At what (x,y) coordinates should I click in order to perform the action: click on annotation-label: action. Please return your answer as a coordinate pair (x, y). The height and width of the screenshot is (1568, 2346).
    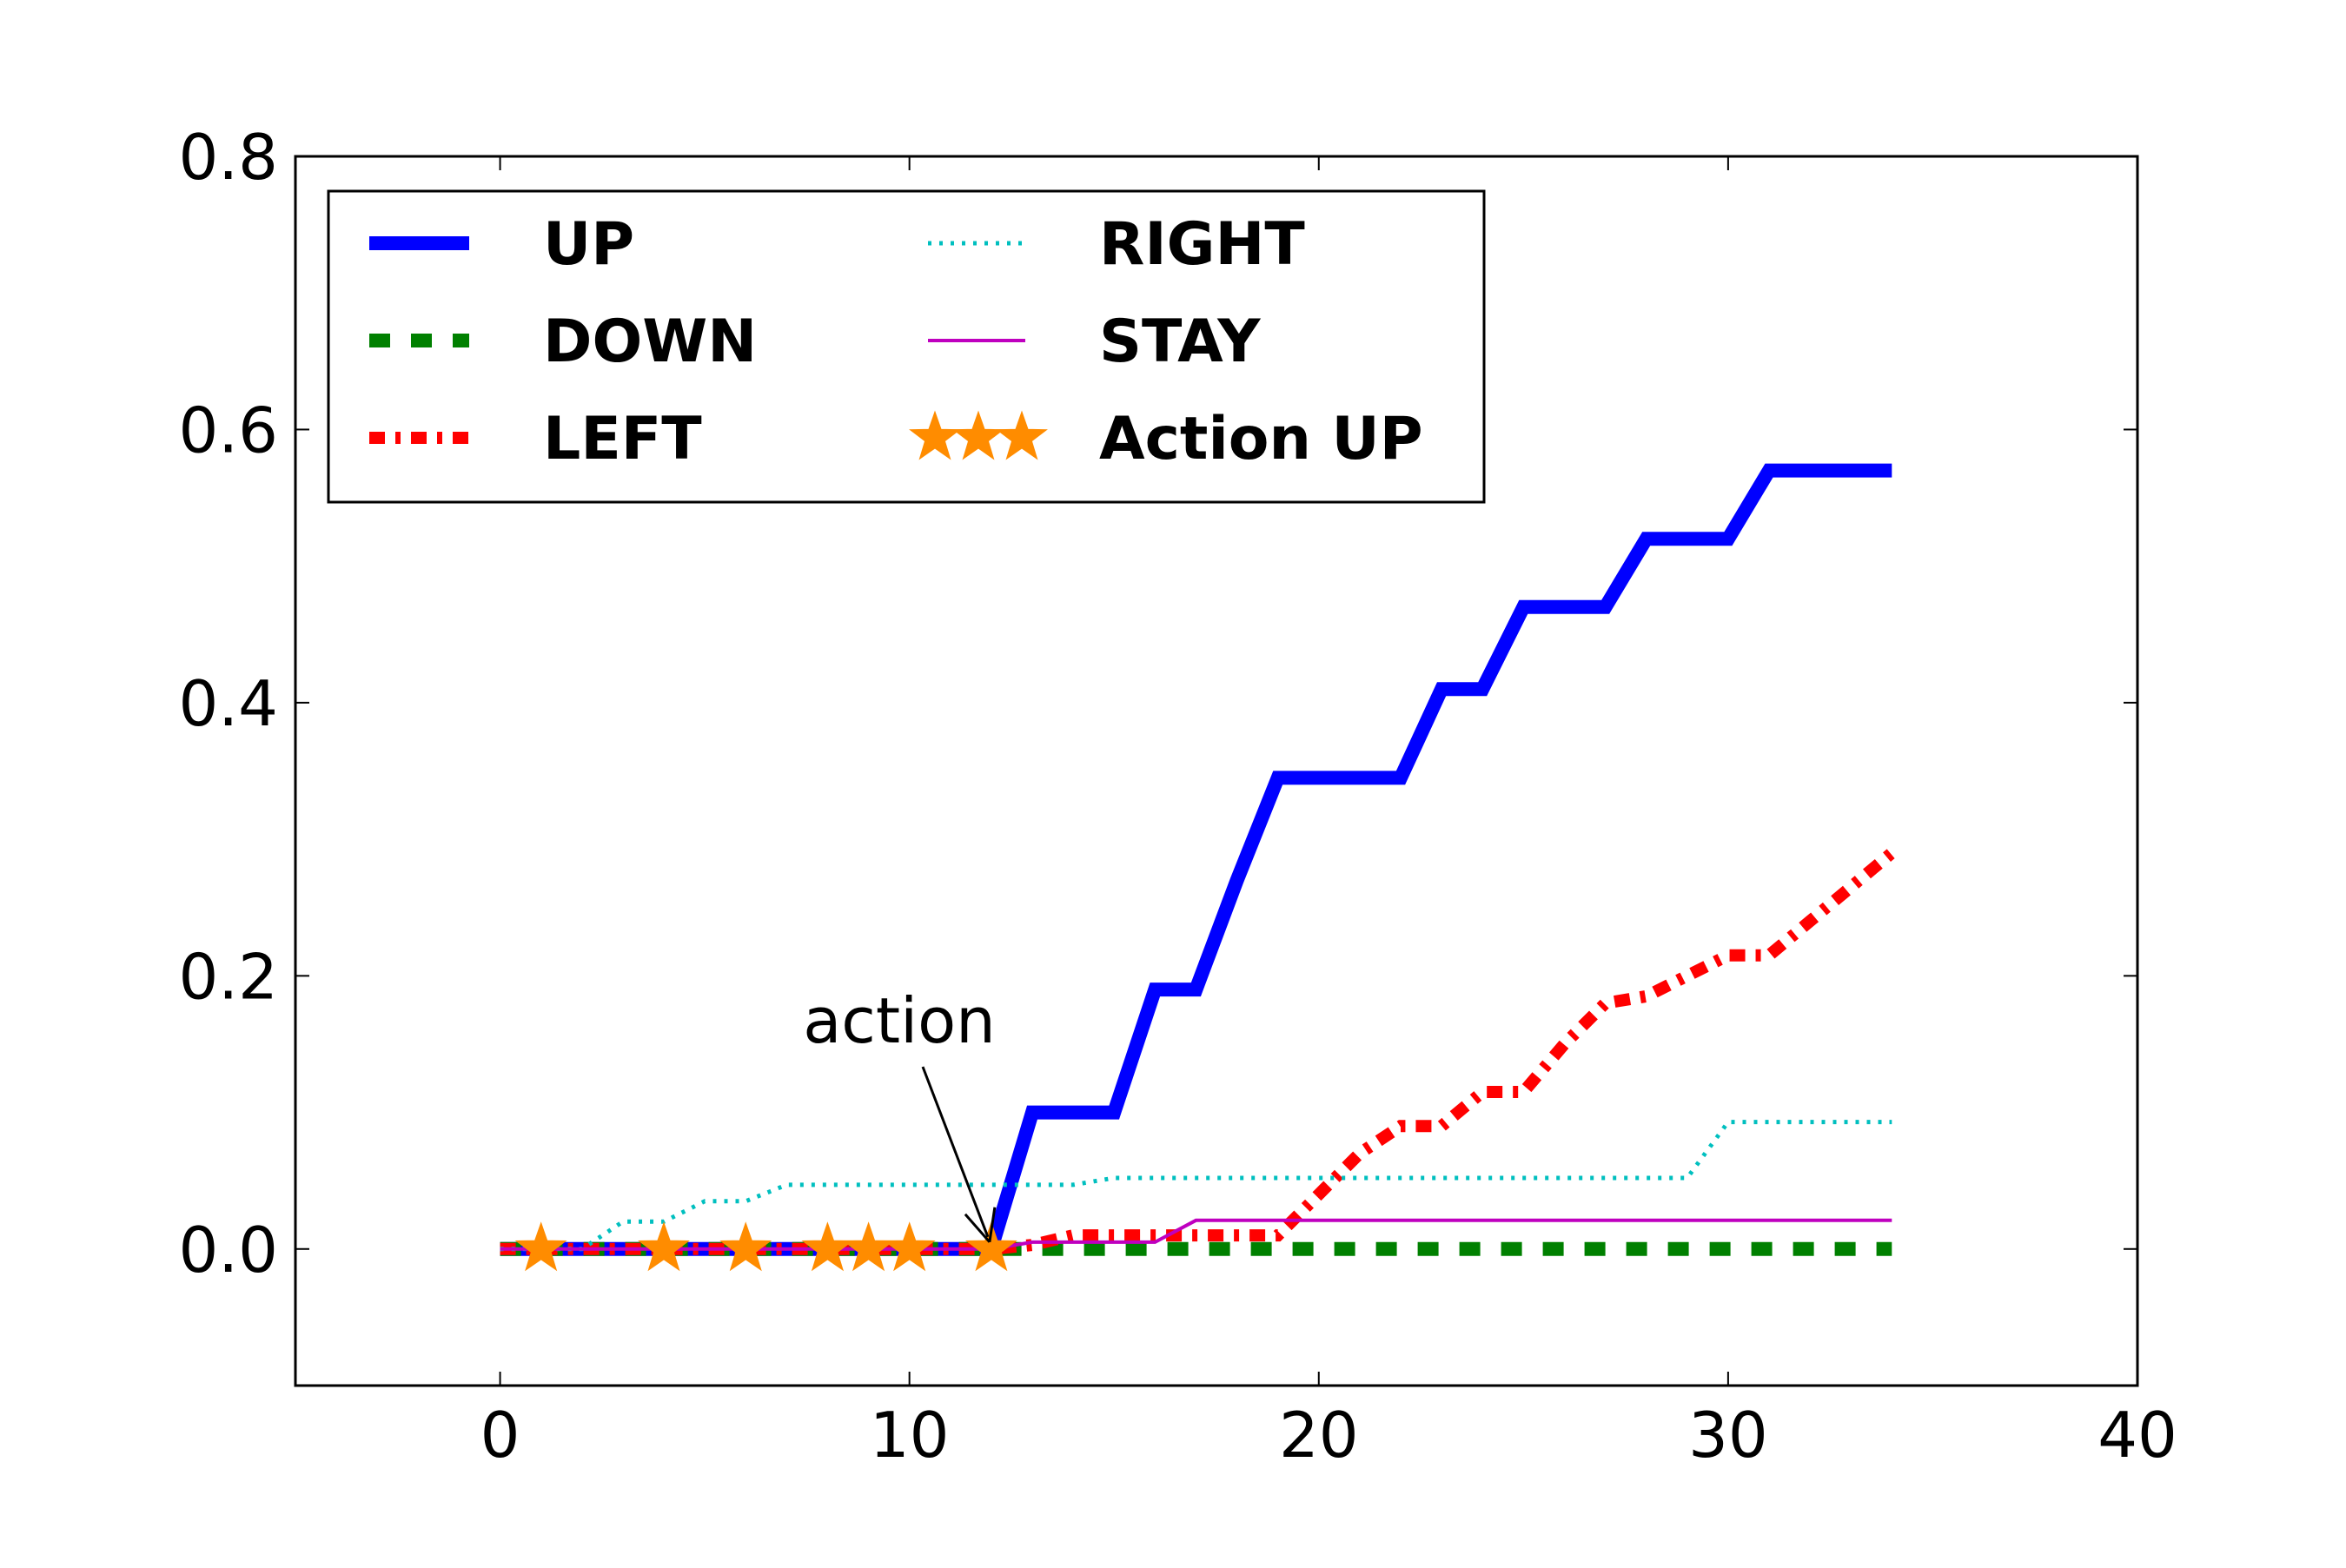
    Looking at the image, I should click on (900, 1020).